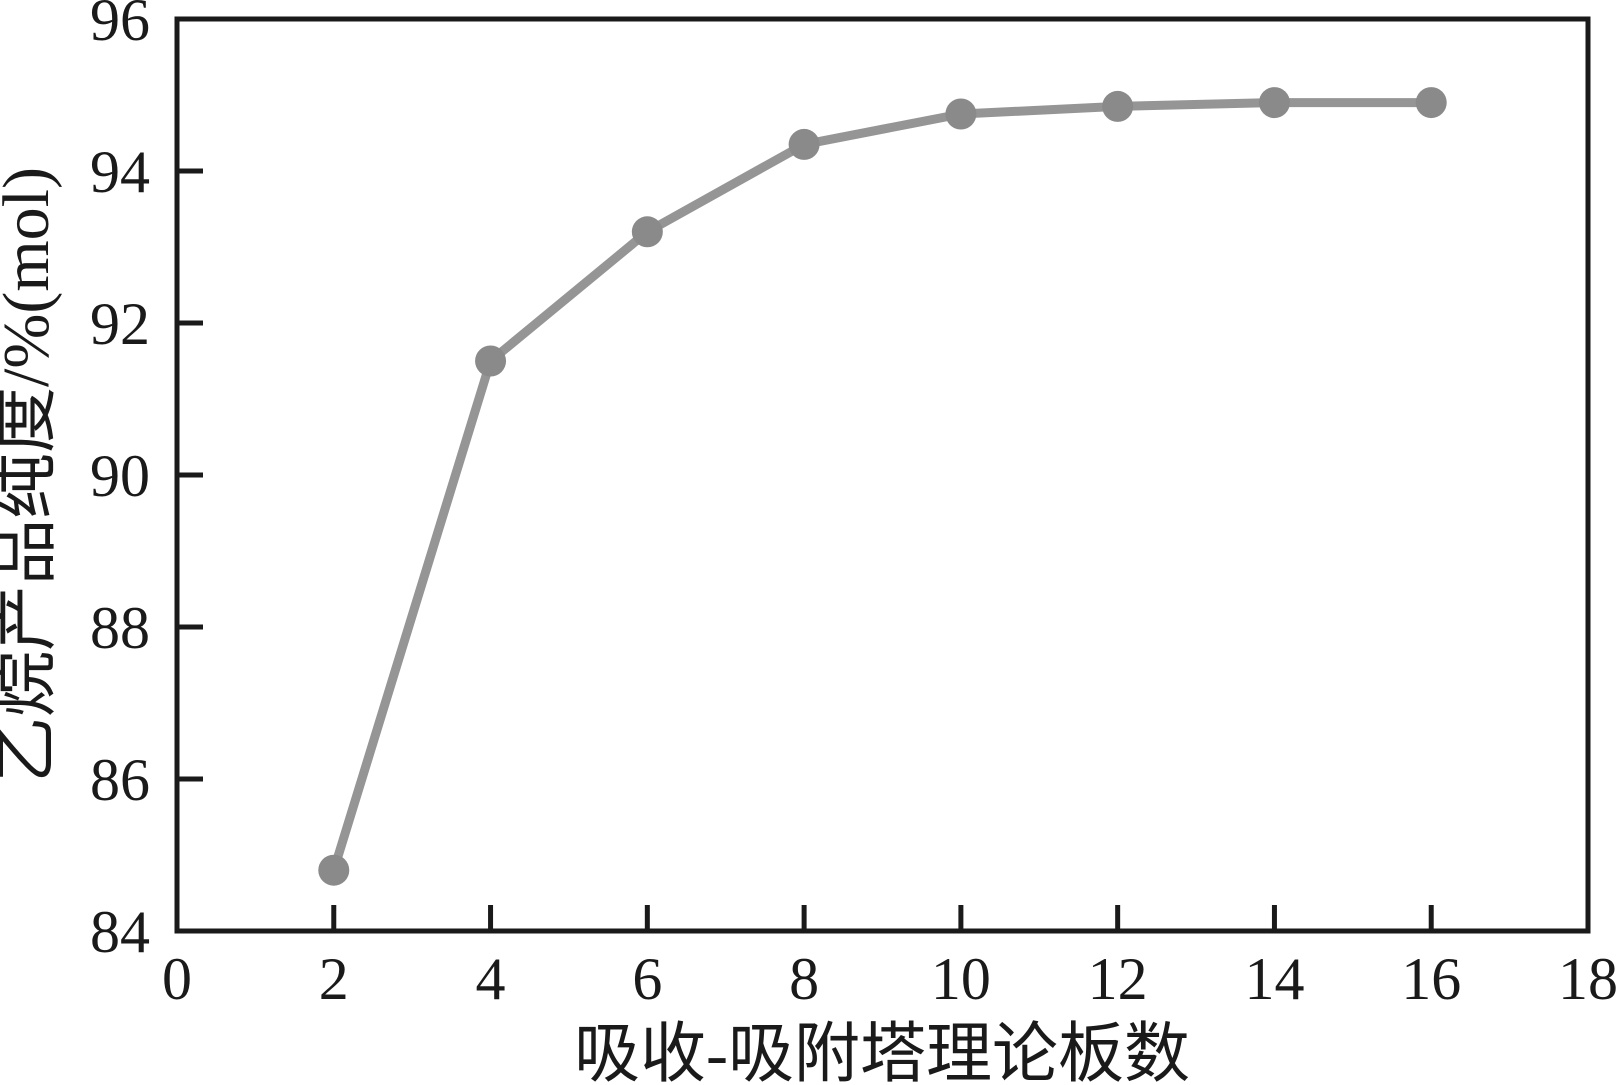 The height and width of the screenshot is (1085, 1616). What do you see at coordinates (120, 172) in the screenshot?
I see `y-tick-label: 94` at bounding box center [120, 172].